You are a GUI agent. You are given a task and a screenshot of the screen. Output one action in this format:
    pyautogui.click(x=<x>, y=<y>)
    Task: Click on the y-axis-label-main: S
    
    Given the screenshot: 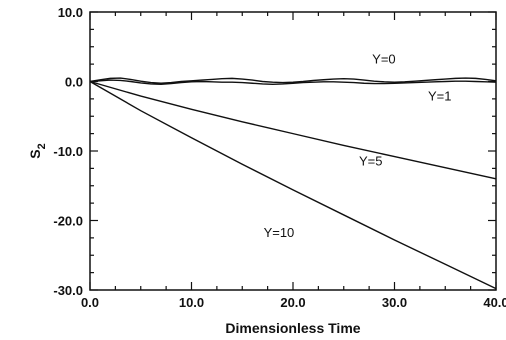 What is the action you would take?
    pyautogui.click(x=35, y=153)
    